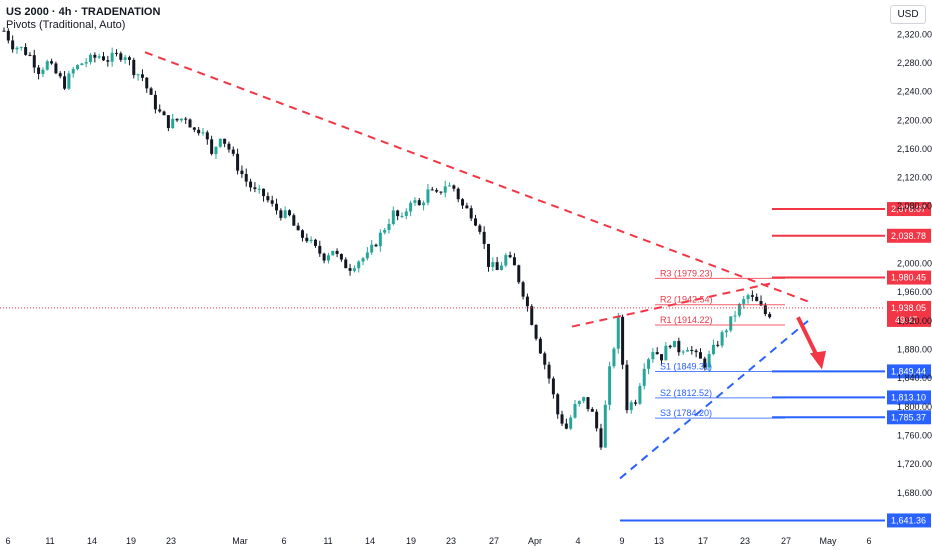 This screenshot has width=932, height=550. What do you see at coordinates (240, 541) in the screenshot?
I see `x-tick-label: Mar` at bounding box center [240, 541].